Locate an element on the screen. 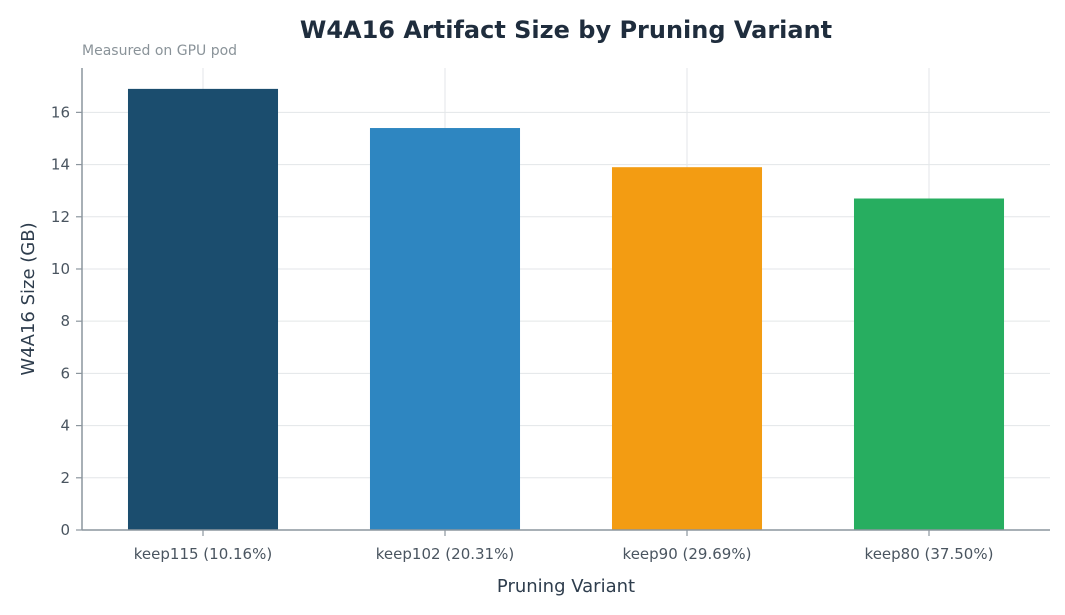 The width and height of the screenshot is (1065, 615). y-axis-label: W4A16 Size (GB) is located at coordinates (28, 298).